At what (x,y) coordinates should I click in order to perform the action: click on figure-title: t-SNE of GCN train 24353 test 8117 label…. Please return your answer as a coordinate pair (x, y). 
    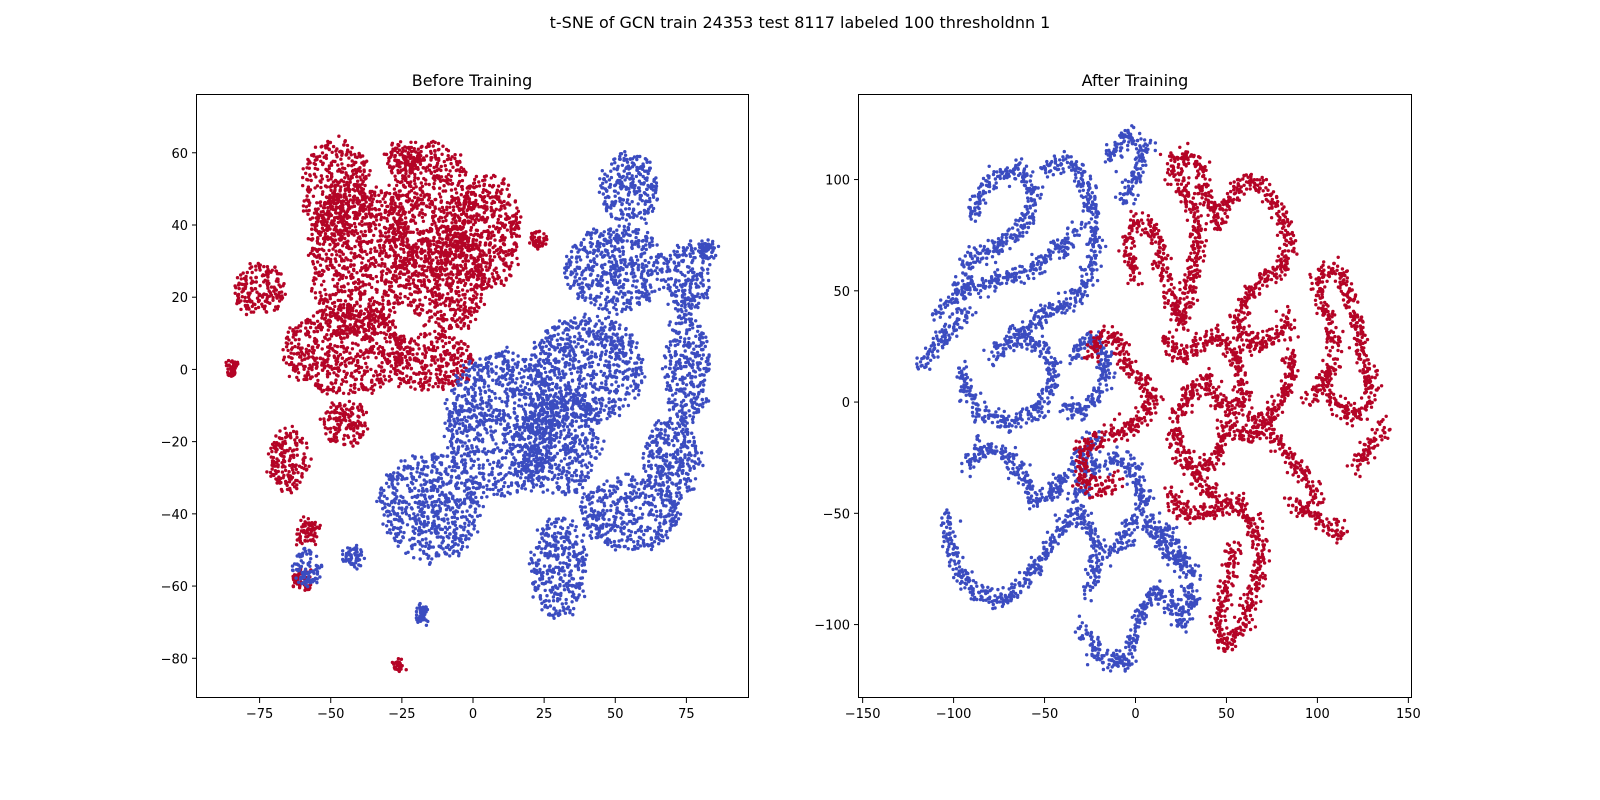
    Looking at the image, I should click on (800, 22).